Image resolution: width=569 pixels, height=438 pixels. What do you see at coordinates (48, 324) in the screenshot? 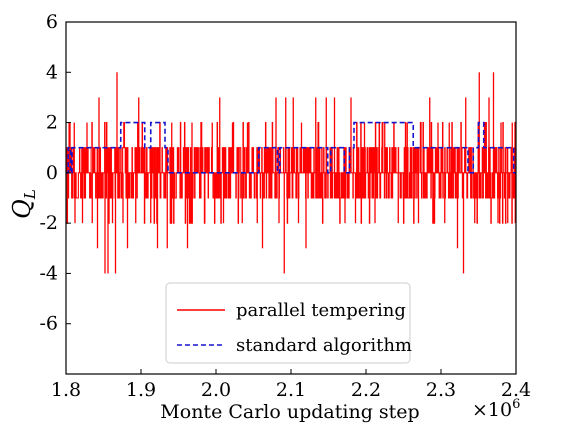
I see `y-tick-label: -6` at bounding box center [48, 324].